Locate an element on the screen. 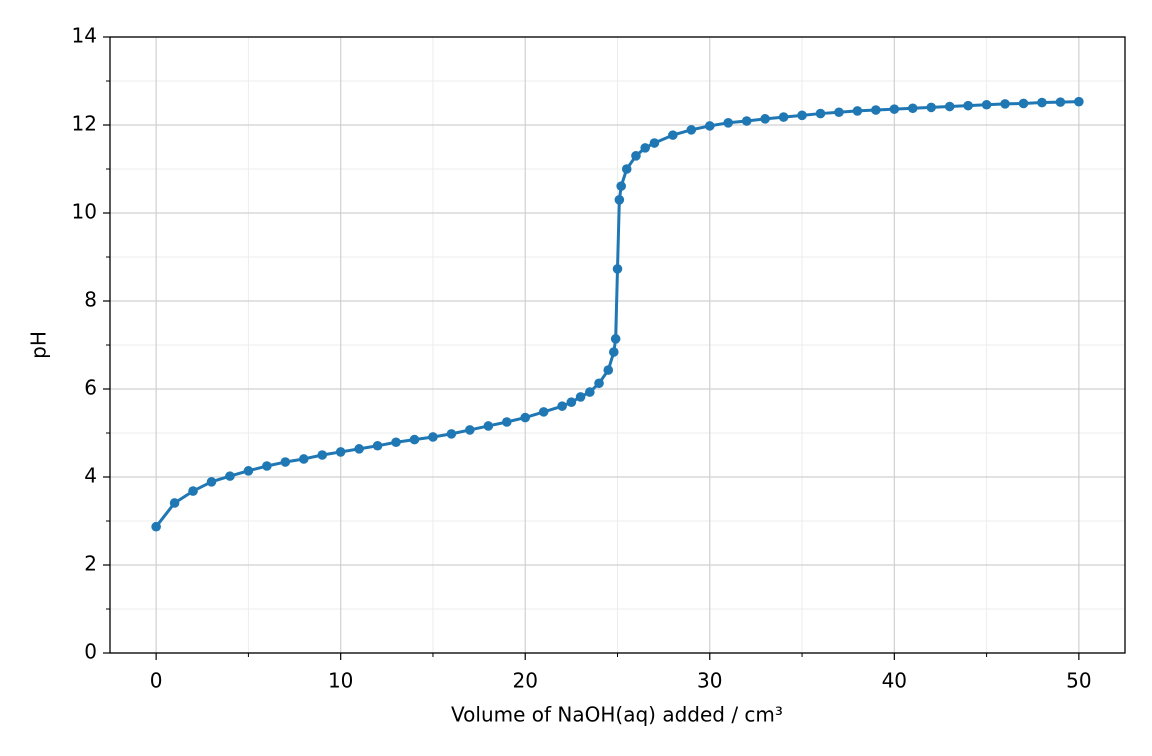  x-axis-label: Volume of NaOH(aq) added / cm³ is located at coordinates (617, 715).